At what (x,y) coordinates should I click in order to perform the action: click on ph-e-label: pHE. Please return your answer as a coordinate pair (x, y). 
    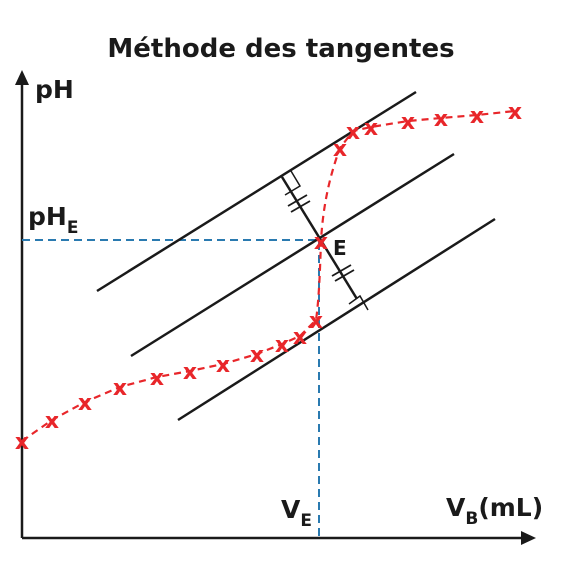
    Looking at the image, I should click on (53, 220).